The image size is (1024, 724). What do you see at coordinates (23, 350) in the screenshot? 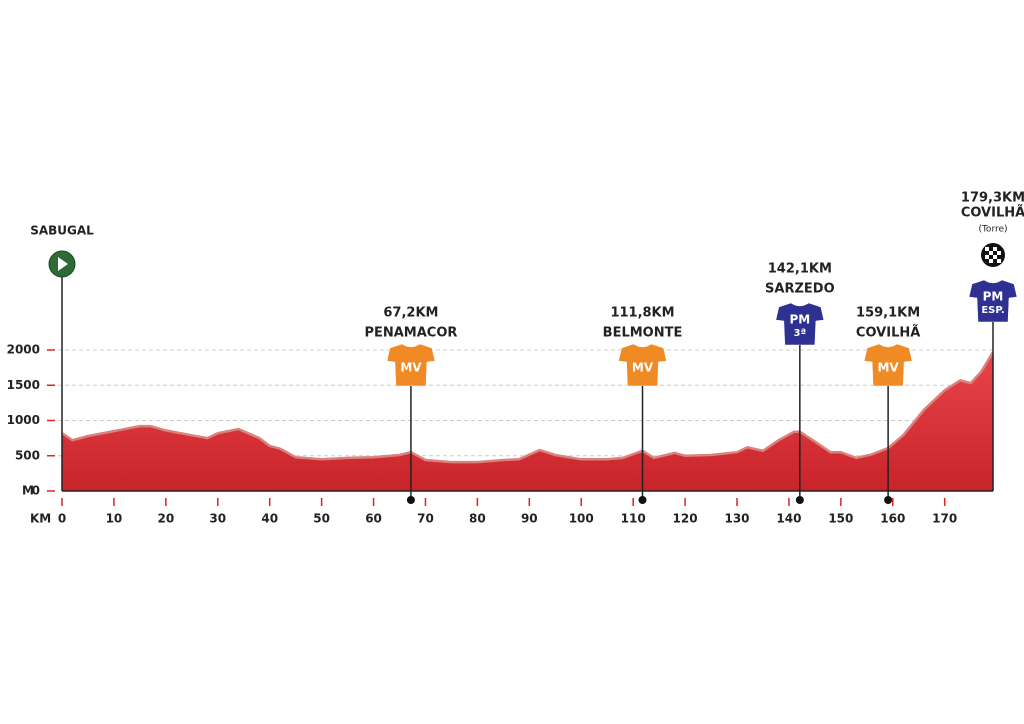
I see `y-tick-label: 2000` at bounding box center [23, 350].